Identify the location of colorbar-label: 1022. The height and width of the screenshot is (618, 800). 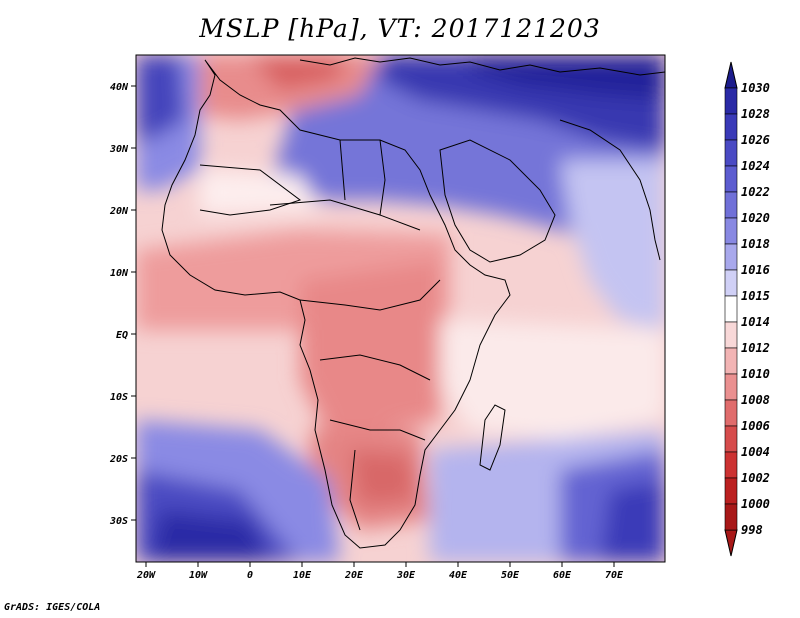
(755, 192).